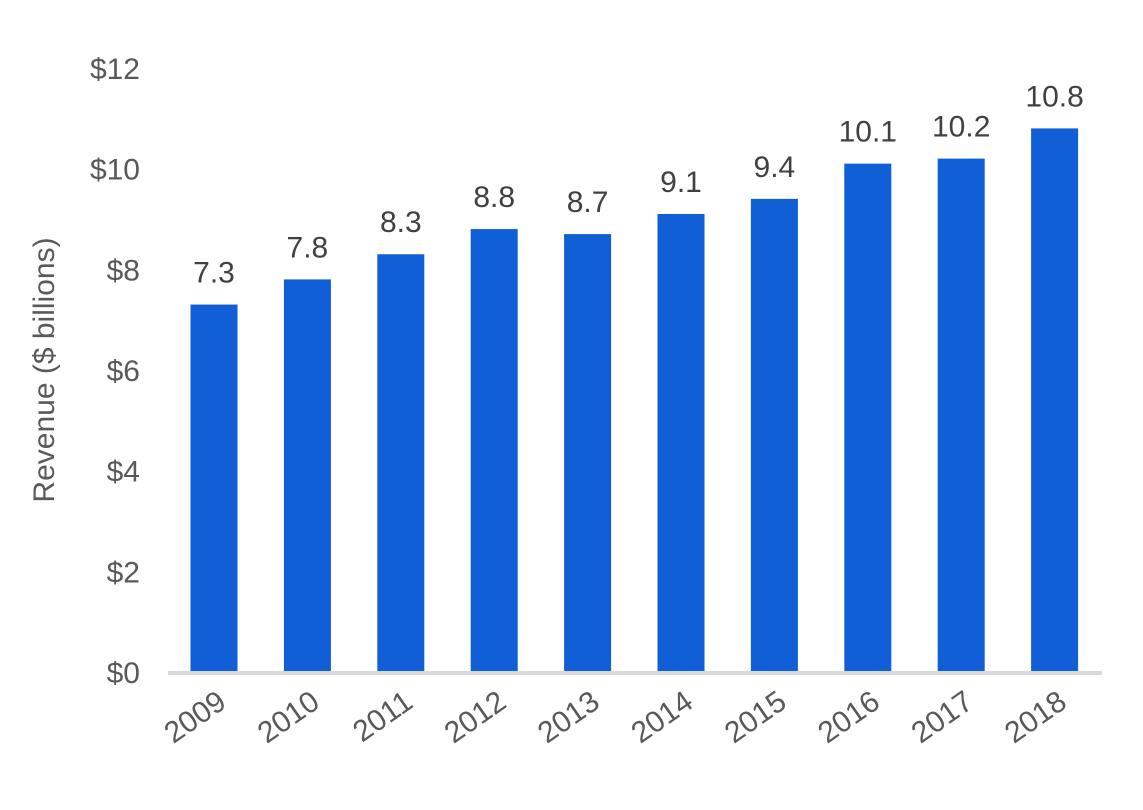 The image size is (1143, 810). I want to click on bar-2011, so click(401, 463).